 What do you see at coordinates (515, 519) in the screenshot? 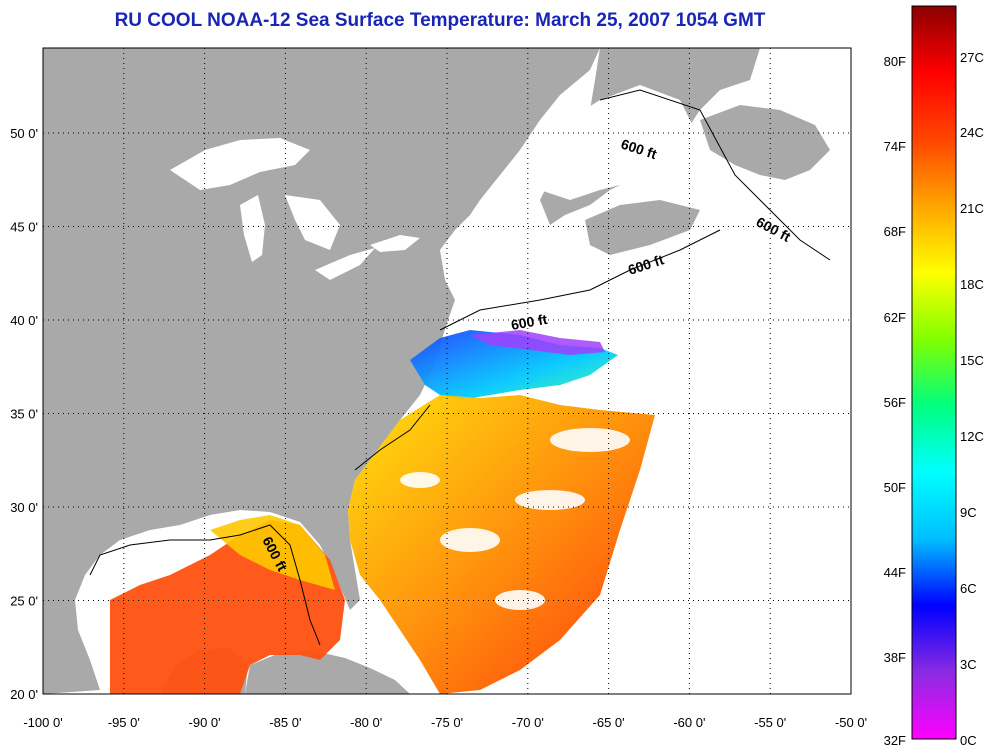
I see `cloud-patches` at bounding box center [515, 519].